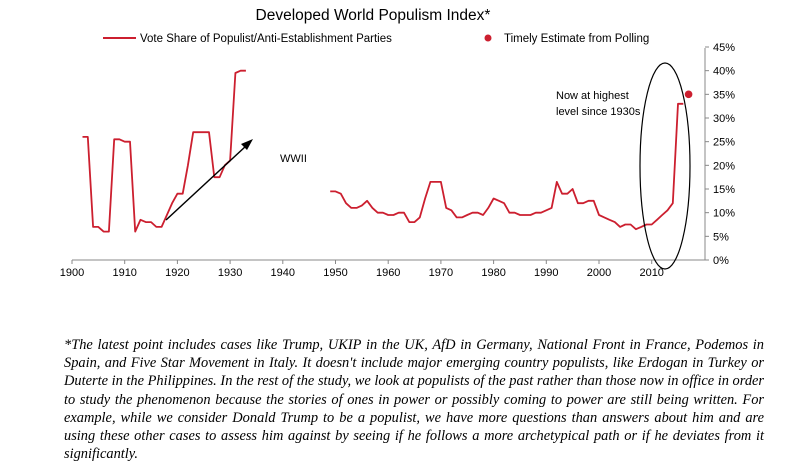 The height and width of the screenshot is (473, 800). Describe the element at coordinates (124, 273) in the screenshot. I see `x-tick-label: 1910` at that location.